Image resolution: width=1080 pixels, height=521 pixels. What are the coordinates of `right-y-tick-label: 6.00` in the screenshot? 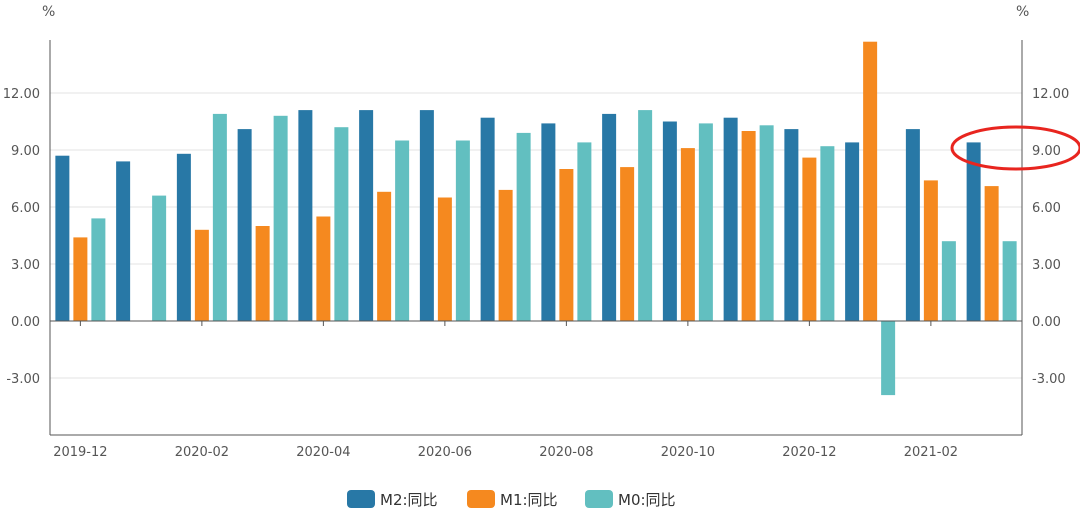 It's located at (1046, 208).